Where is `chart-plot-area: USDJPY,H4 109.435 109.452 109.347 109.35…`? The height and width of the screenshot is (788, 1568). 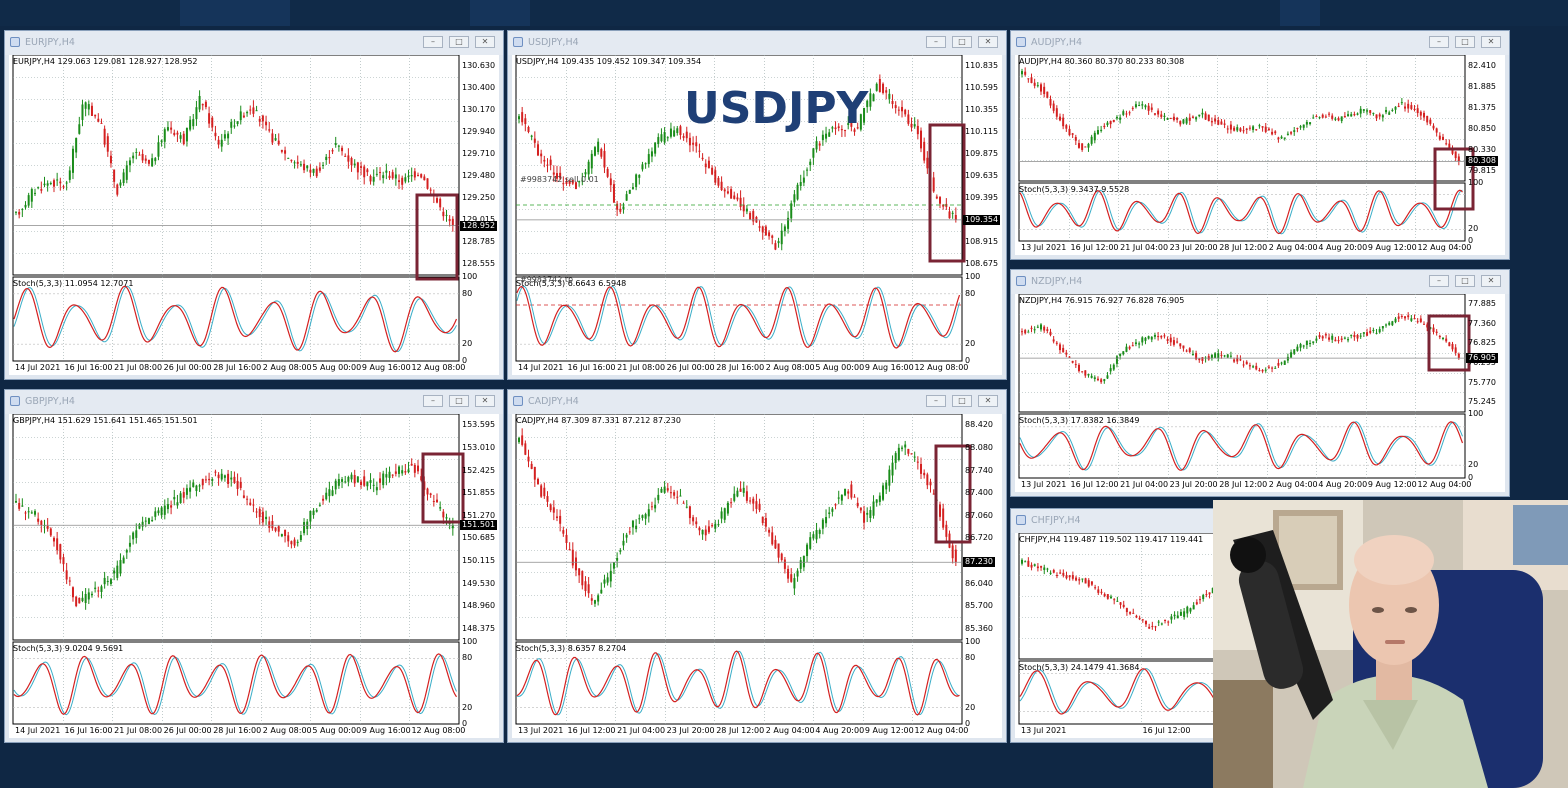 chart-plot-area: USDJPY,H4 109.435 109.452 109.347 109.35… is located at coordinates (757, 215).